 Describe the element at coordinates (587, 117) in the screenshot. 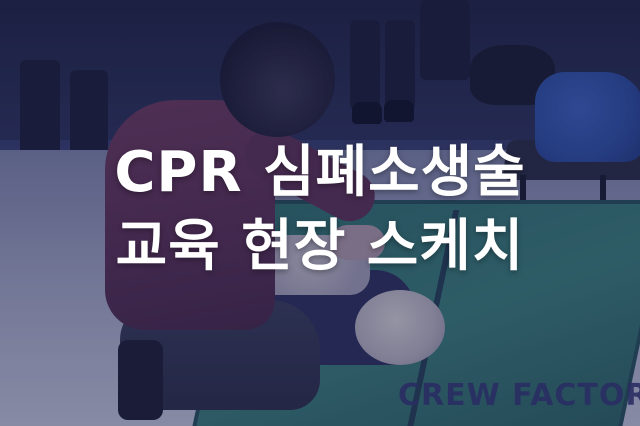

I see `blue-bag` at that location.